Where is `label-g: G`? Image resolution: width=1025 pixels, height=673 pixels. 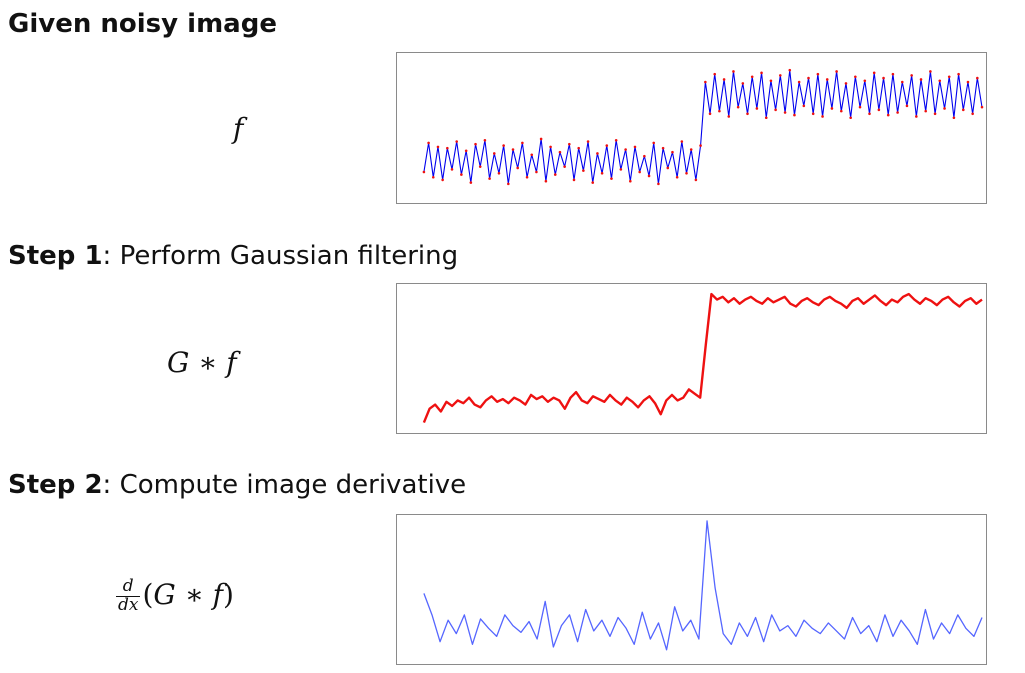 label-g: G is located at coordinates (178, 362).